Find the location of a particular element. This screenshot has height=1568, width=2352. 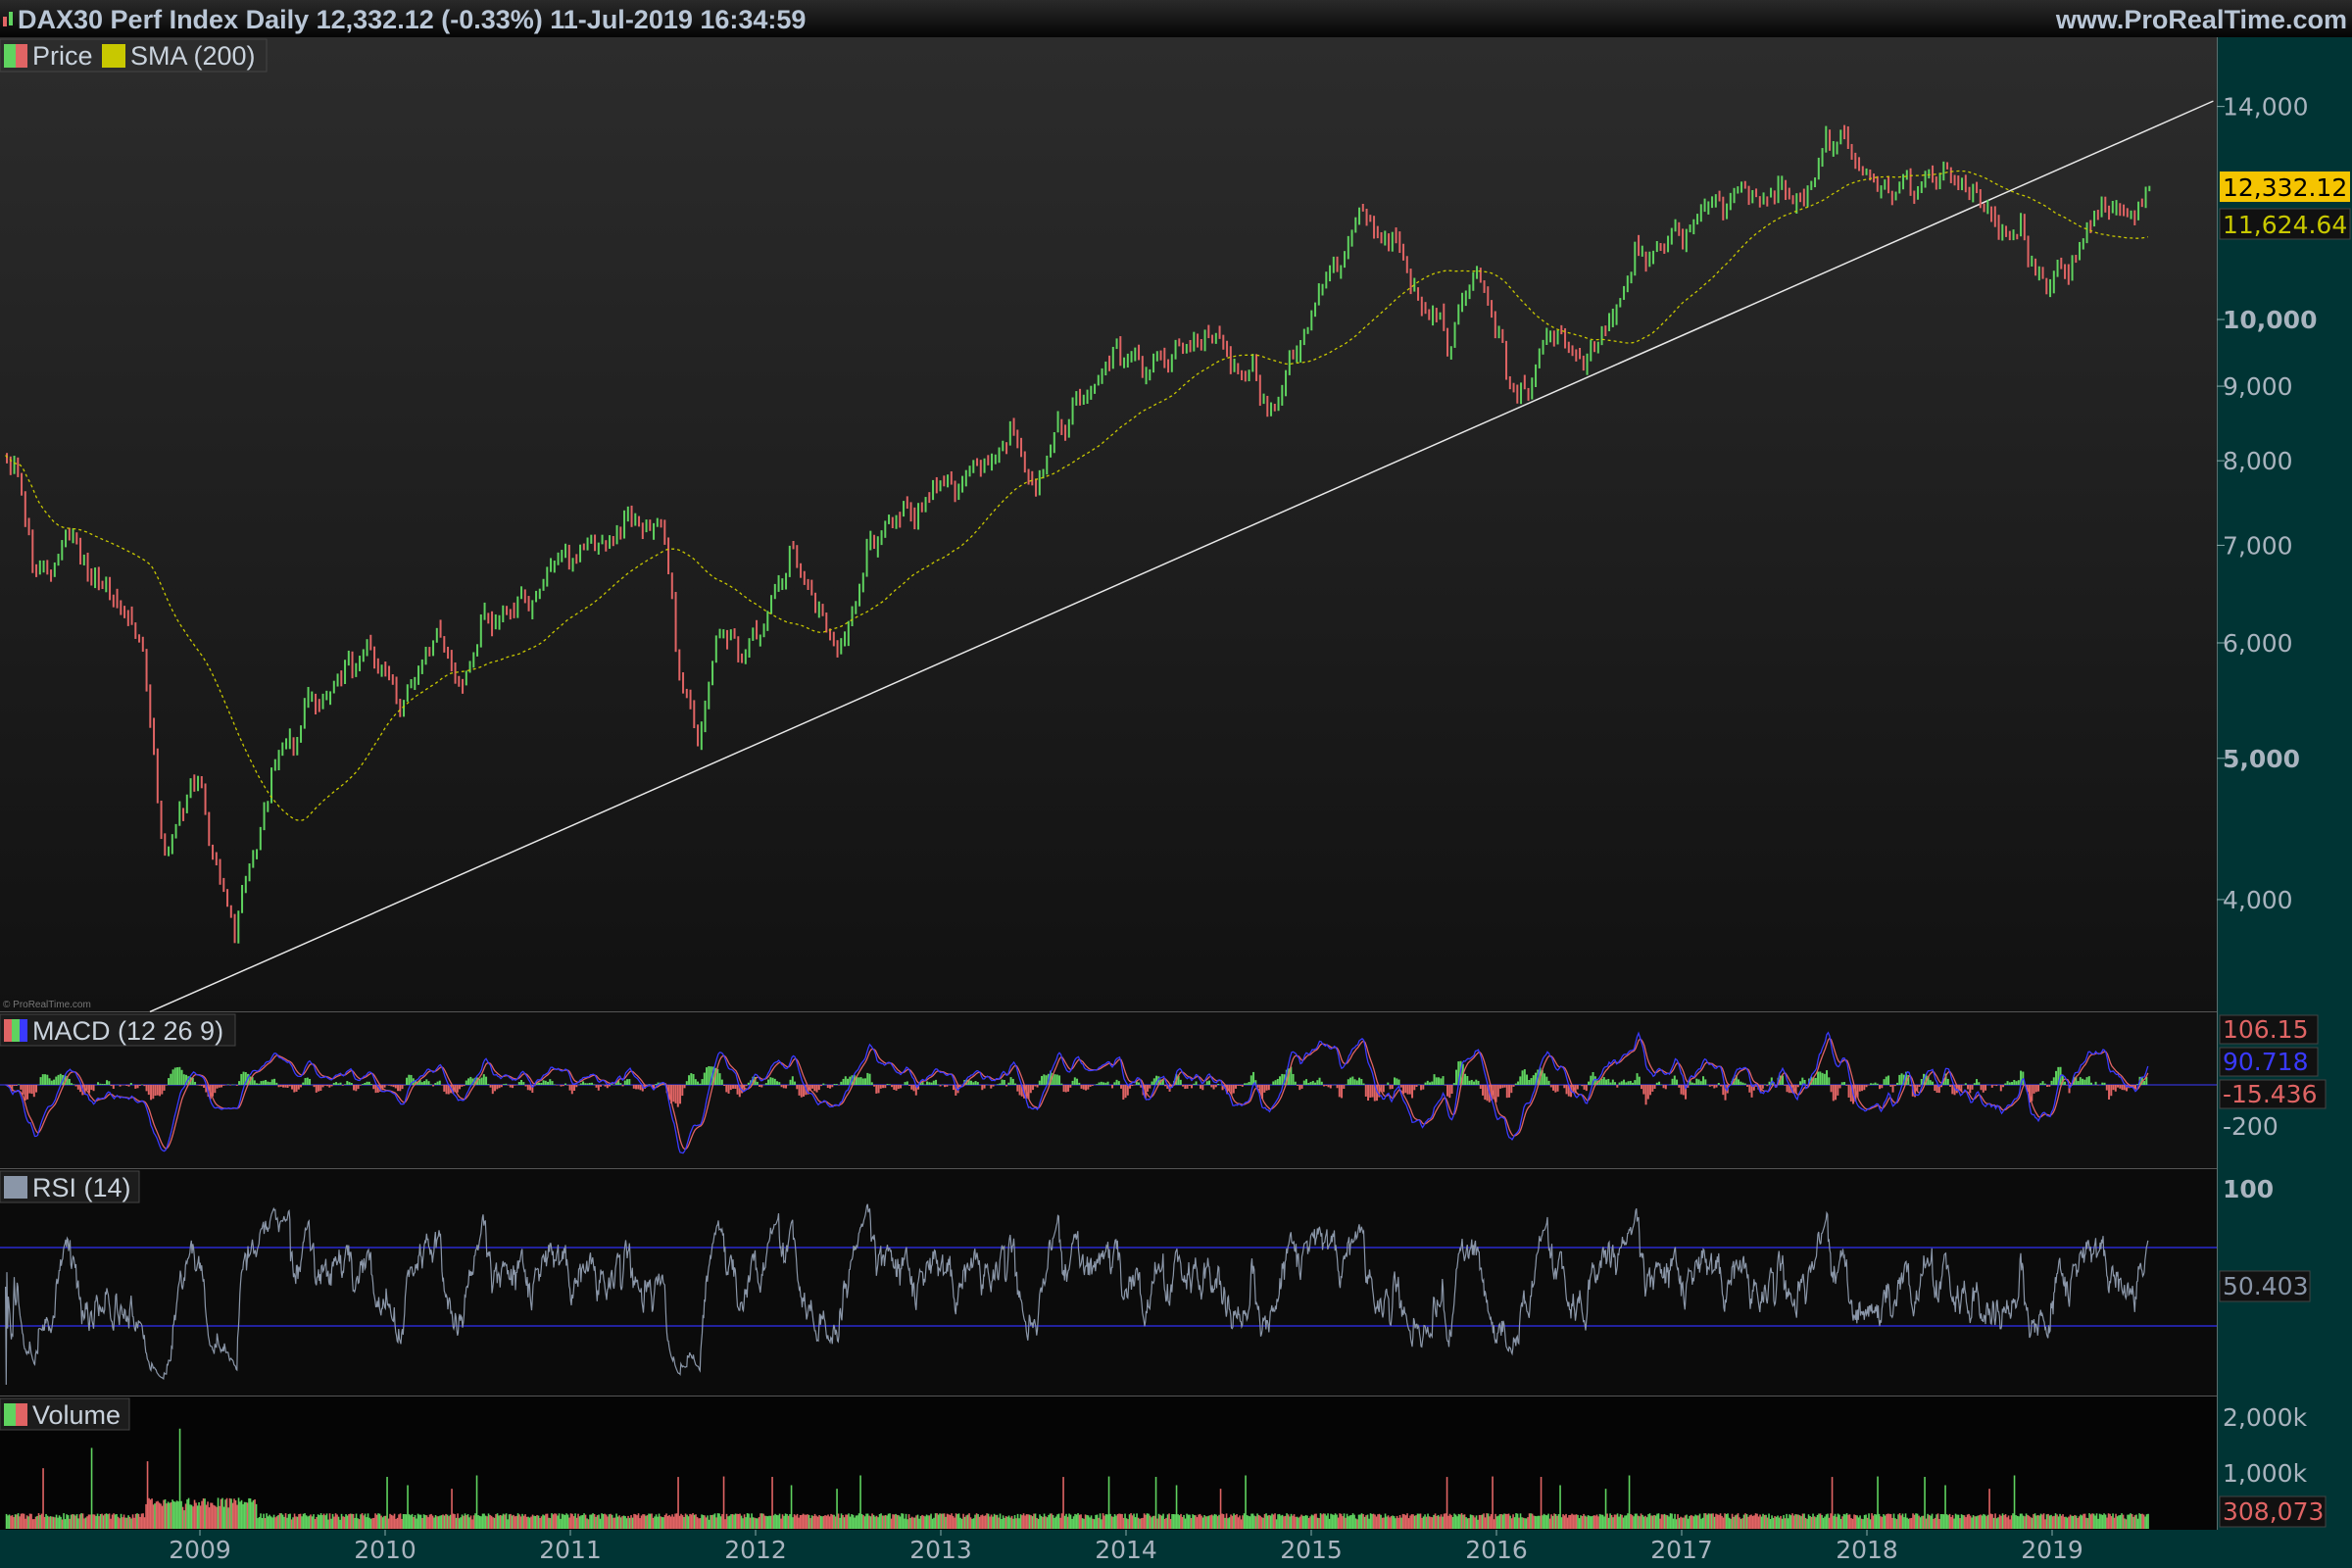

rsi-panel is located at coordinates (1108, 1282).